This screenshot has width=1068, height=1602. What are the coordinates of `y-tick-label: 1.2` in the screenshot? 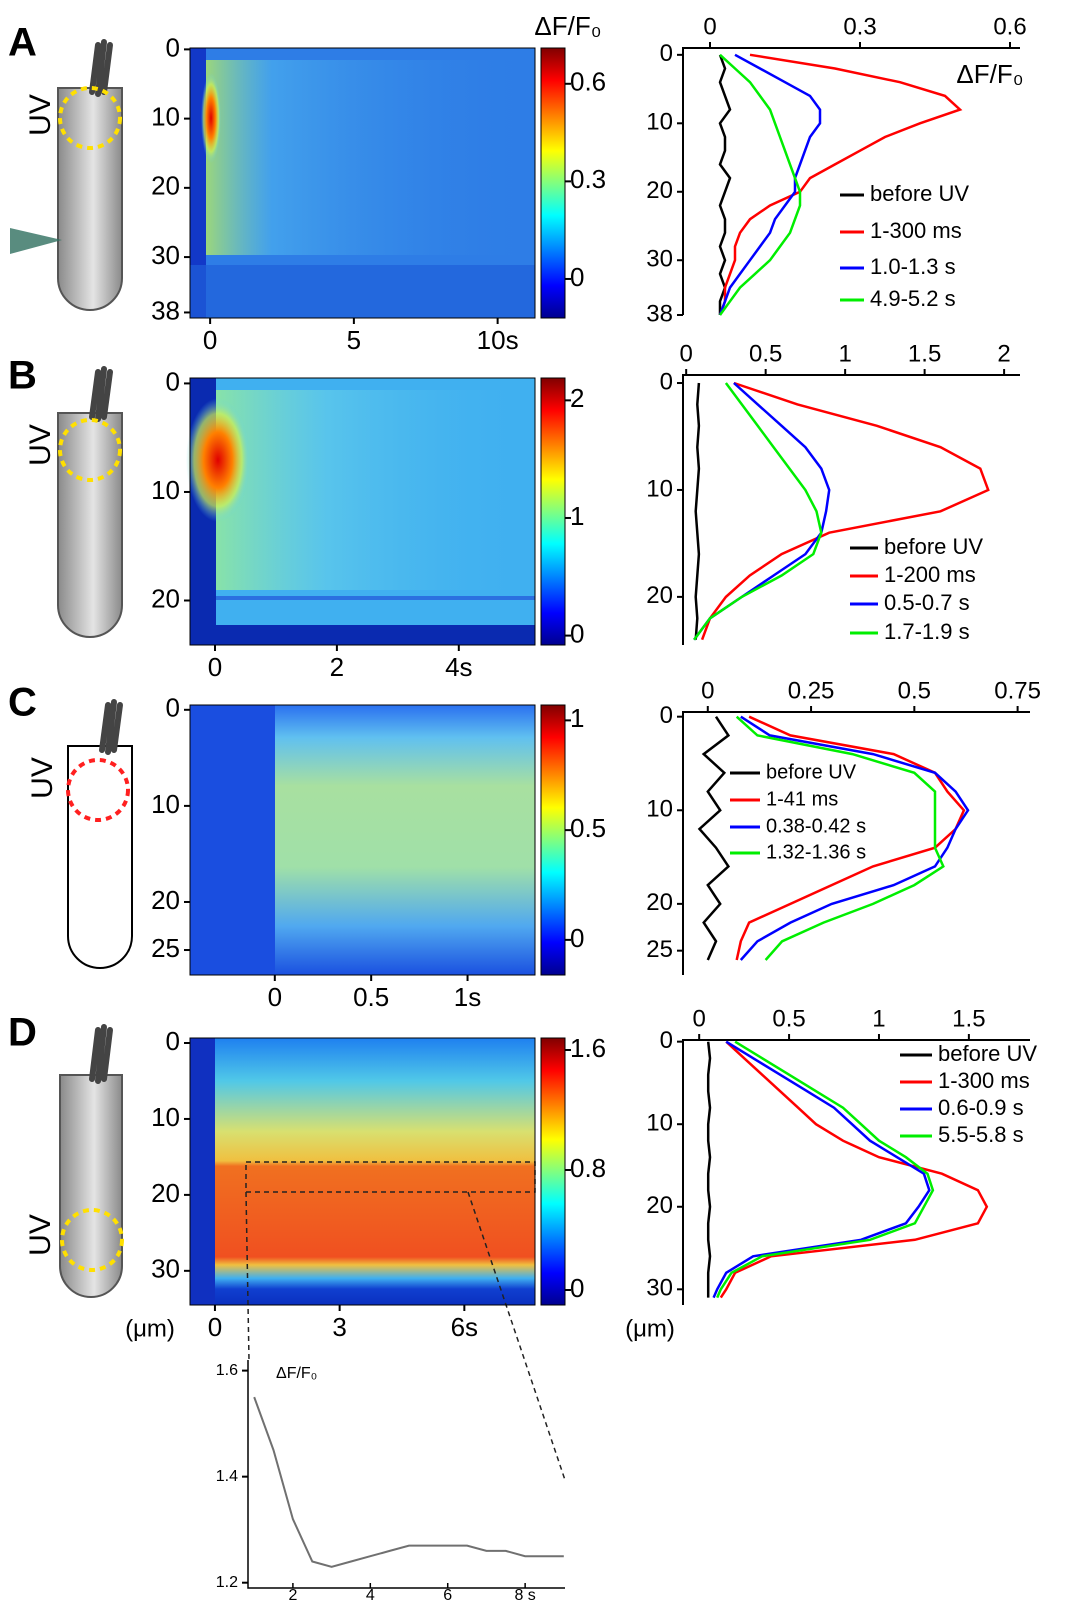 It's located at (227, 1582).